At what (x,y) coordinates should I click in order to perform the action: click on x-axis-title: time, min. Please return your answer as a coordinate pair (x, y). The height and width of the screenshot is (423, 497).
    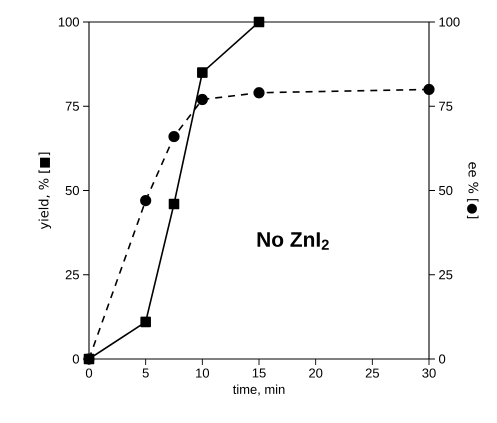
    Looking at the image, I should click on (258, 390).